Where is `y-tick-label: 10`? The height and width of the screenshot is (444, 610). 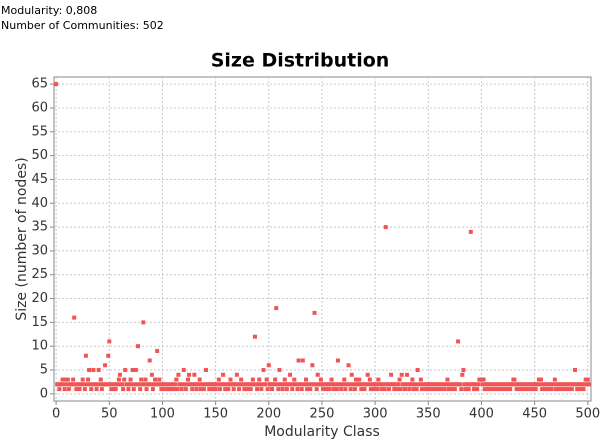 y-tick-label: 10 is located at coordinates (39, 346).